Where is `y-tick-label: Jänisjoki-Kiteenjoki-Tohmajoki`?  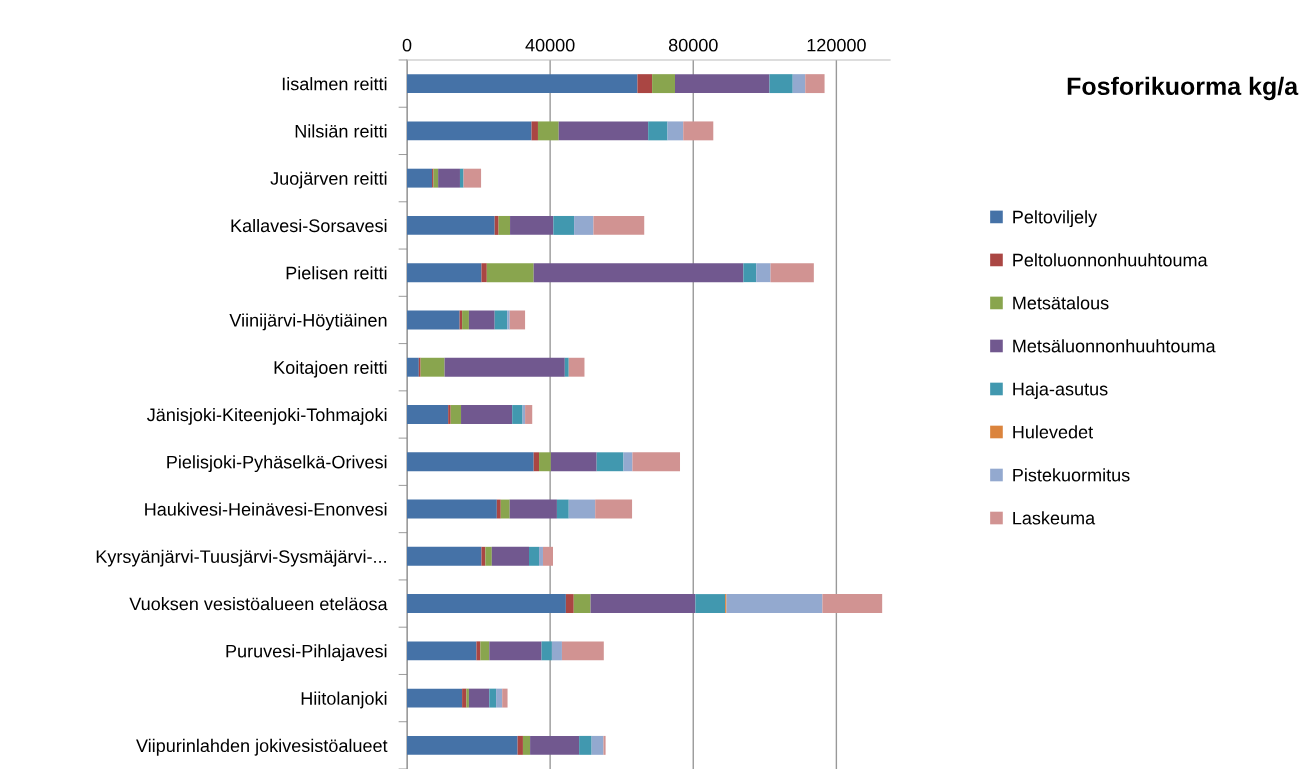 y-tick-label: Jänisjoki-Kiteenjoki-Tohmajoki is located at coordinates (267, 416).